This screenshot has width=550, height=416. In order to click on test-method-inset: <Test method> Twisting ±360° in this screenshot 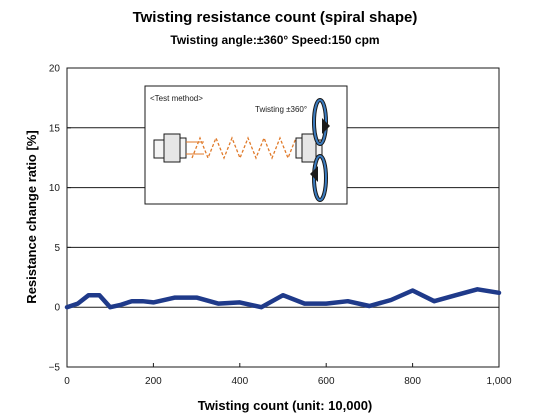, I will do `click(246, 145)`.